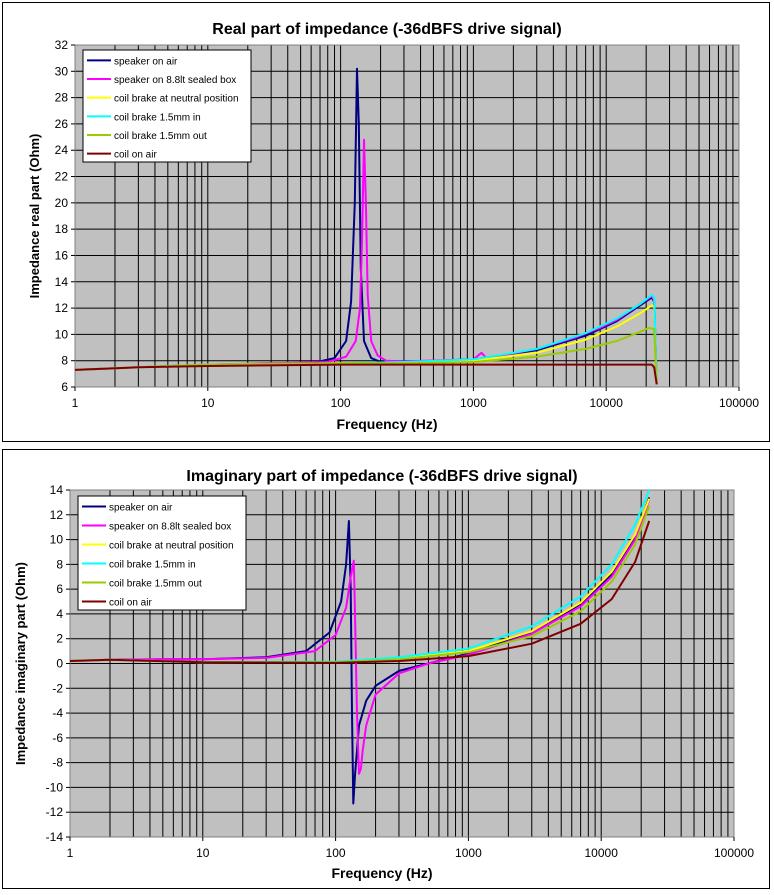  What do you see at coordinates (62, 45) in the screenshot?
I see `y-tick-label: 32` at bounding box center [62, 45].